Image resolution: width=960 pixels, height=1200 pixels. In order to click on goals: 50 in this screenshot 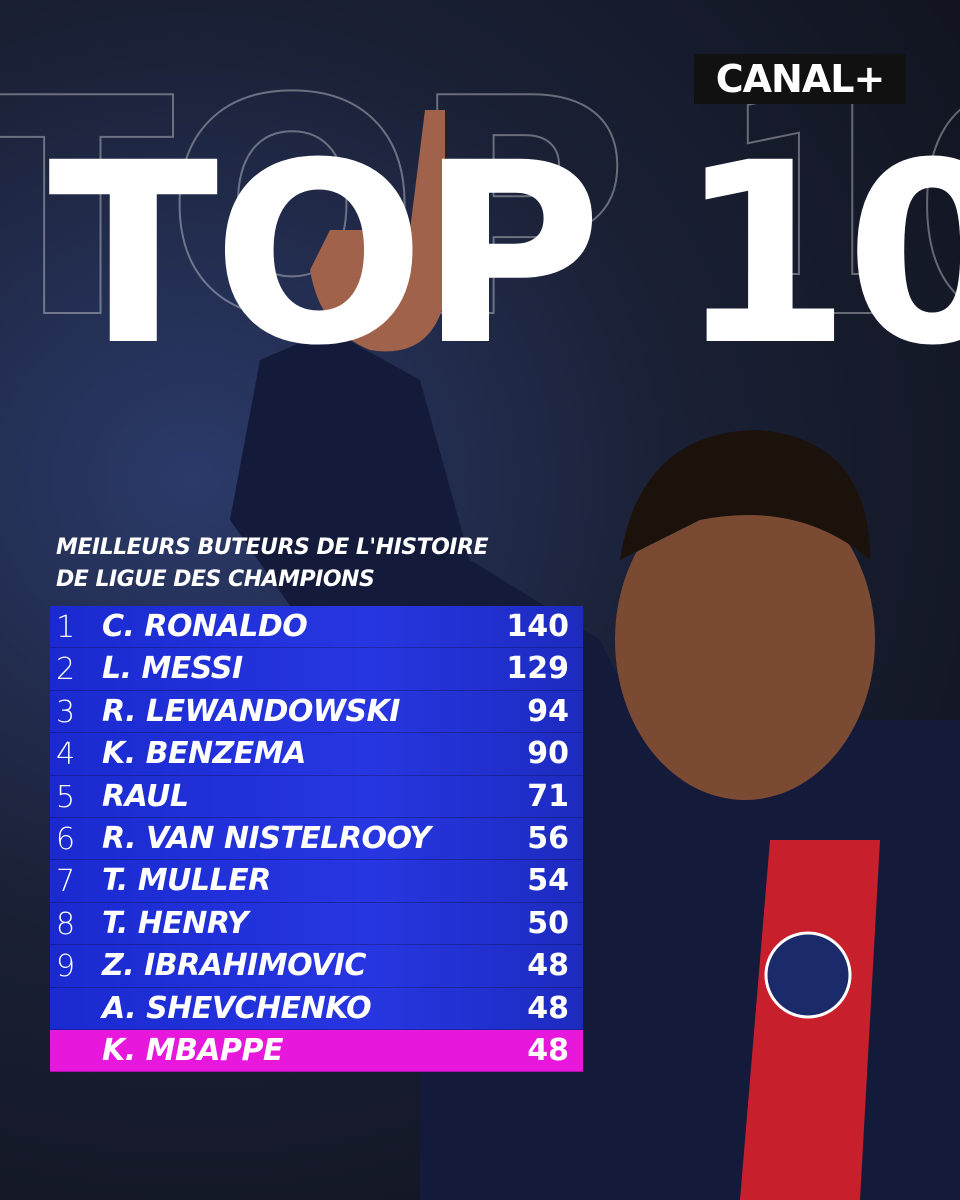, I will do `click(548, 923)`.